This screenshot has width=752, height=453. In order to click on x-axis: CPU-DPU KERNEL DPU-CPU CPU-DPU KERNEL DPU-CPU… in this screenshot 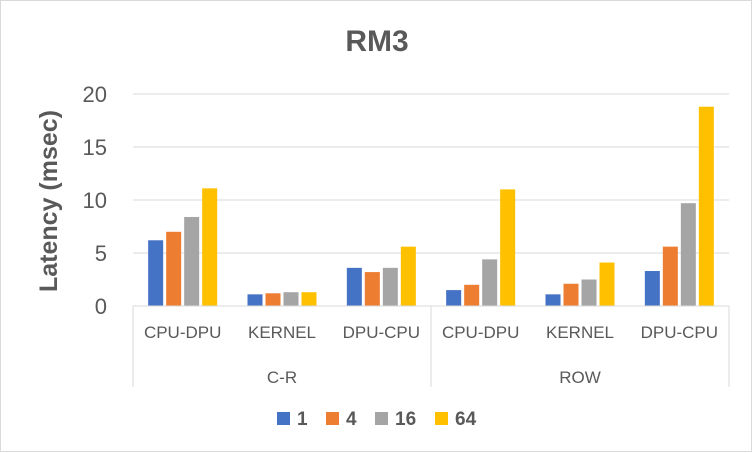, I will do `click(431, 346)`.